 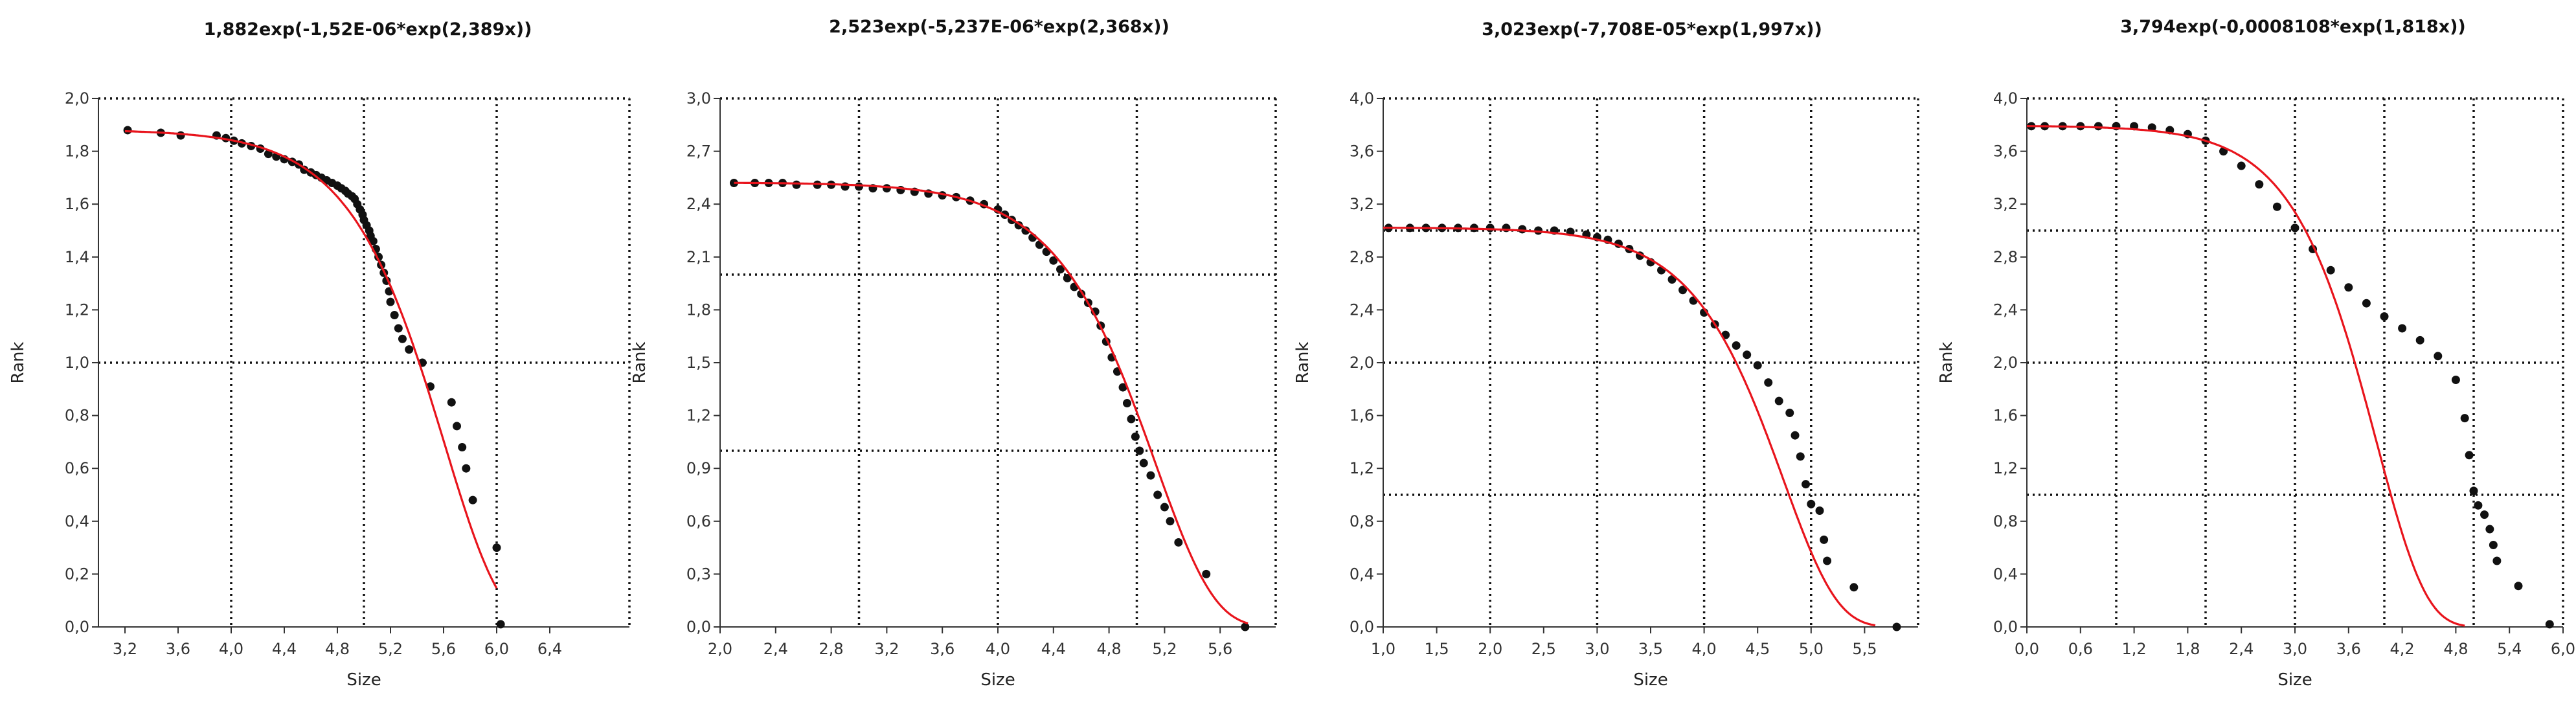 I want to click on chart-4-y-tick-label: 0,0, so click(x=2006, y=627).